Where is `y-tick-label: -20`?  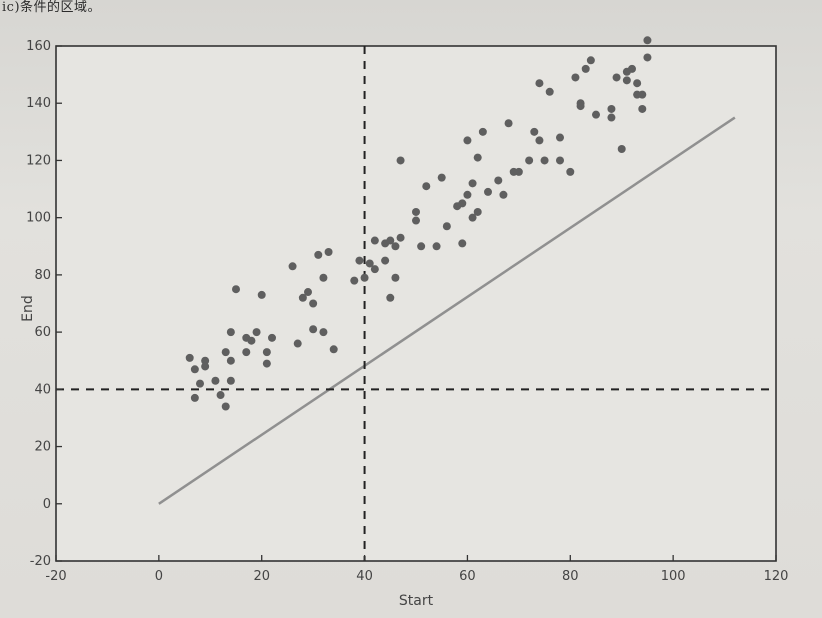
y-tick-label: -20 is located at coordinates (40, 561).